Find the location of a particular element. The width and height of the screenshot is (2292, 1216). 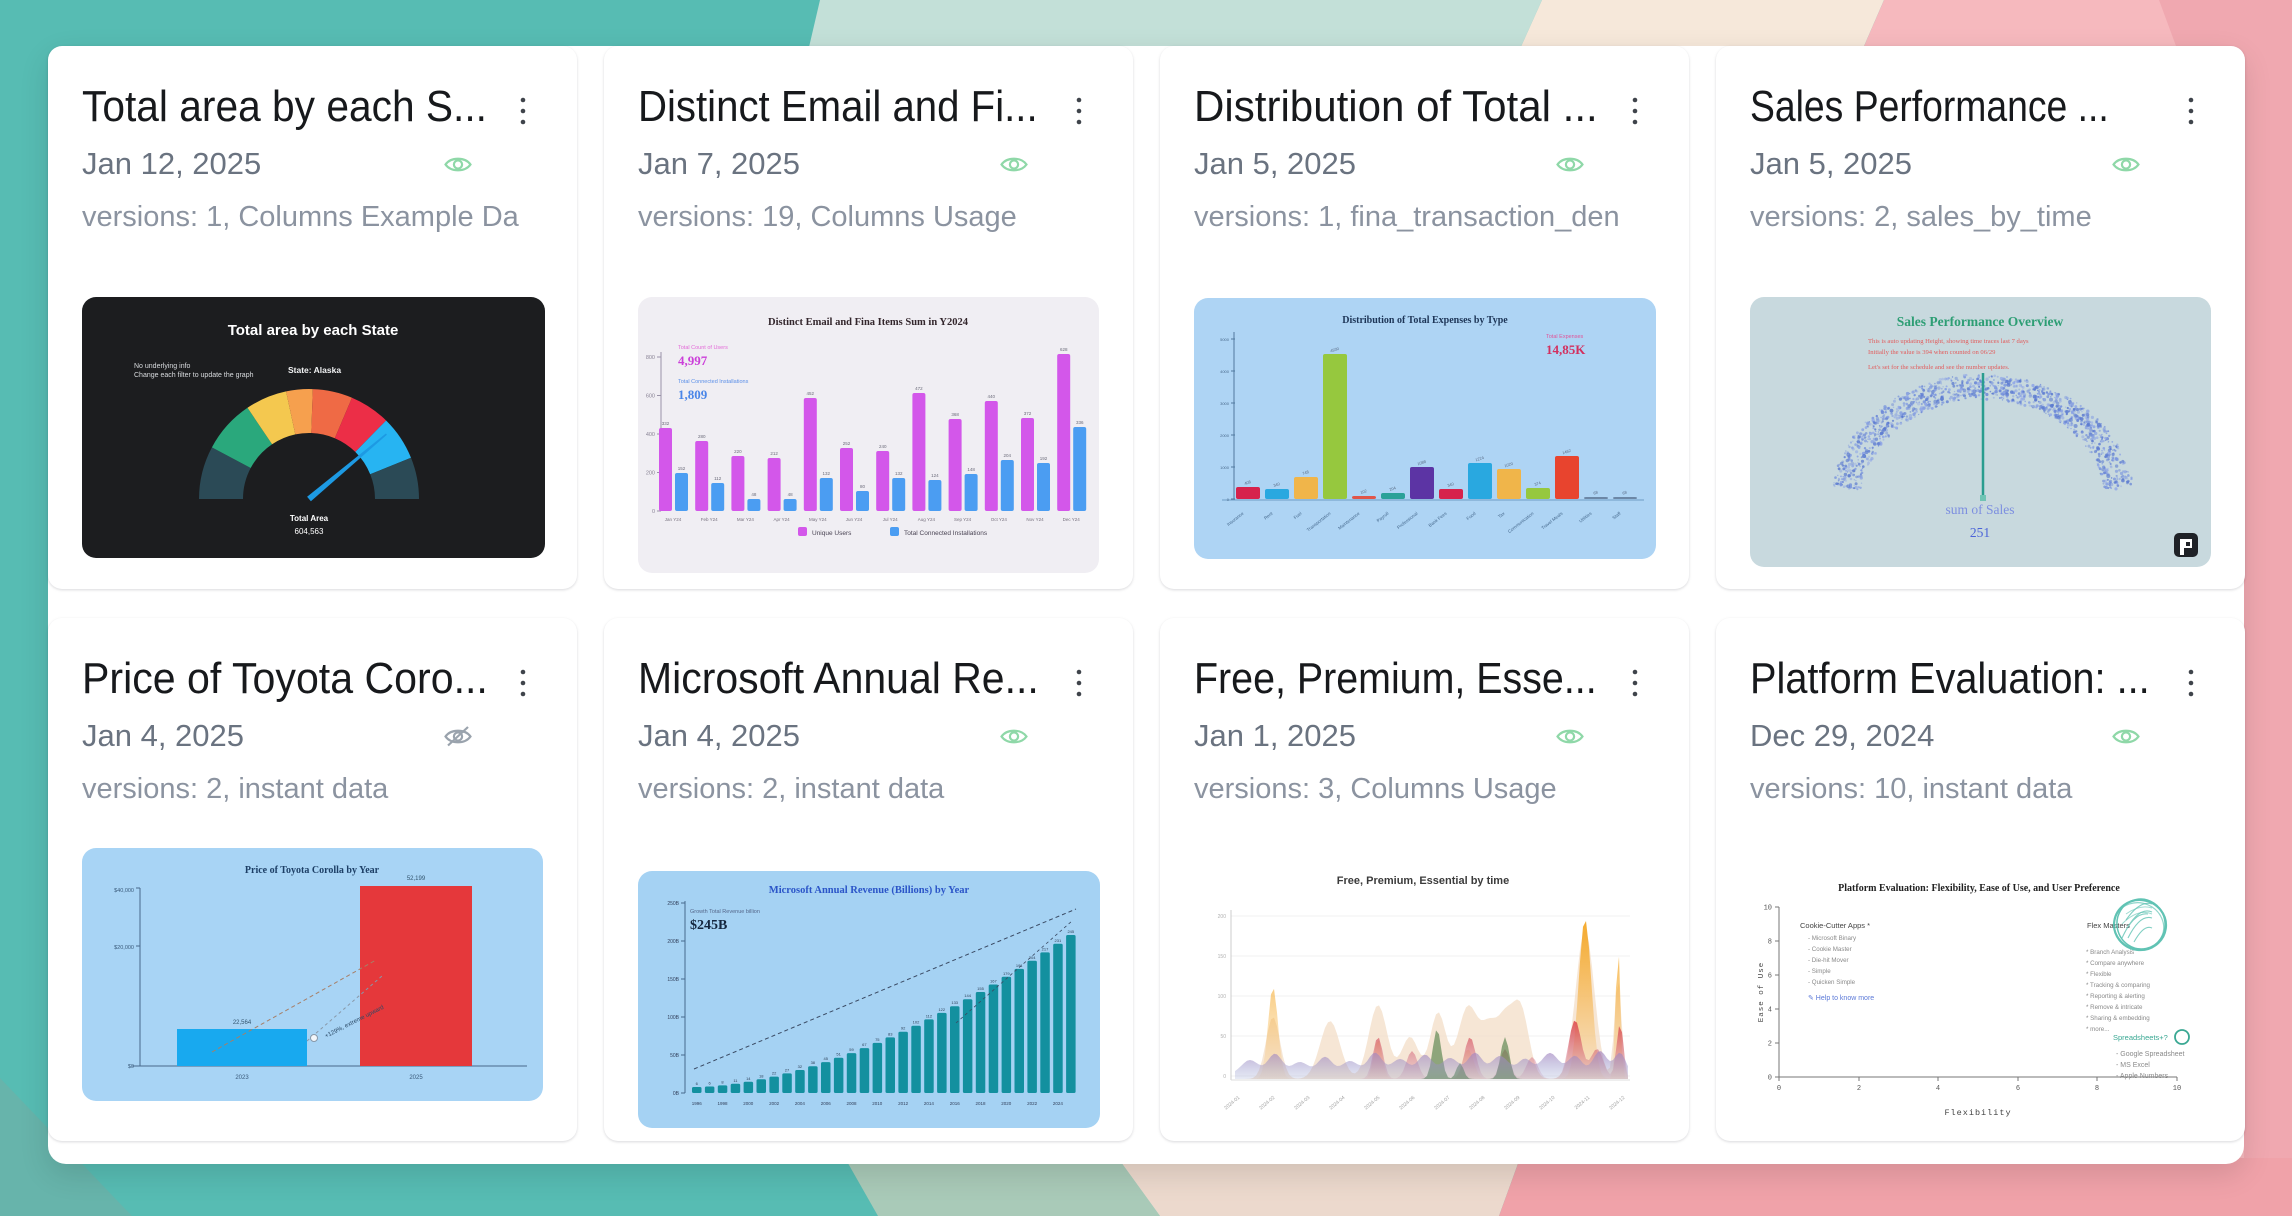

svg-text: 150 is located at coordinates (1222, 957).